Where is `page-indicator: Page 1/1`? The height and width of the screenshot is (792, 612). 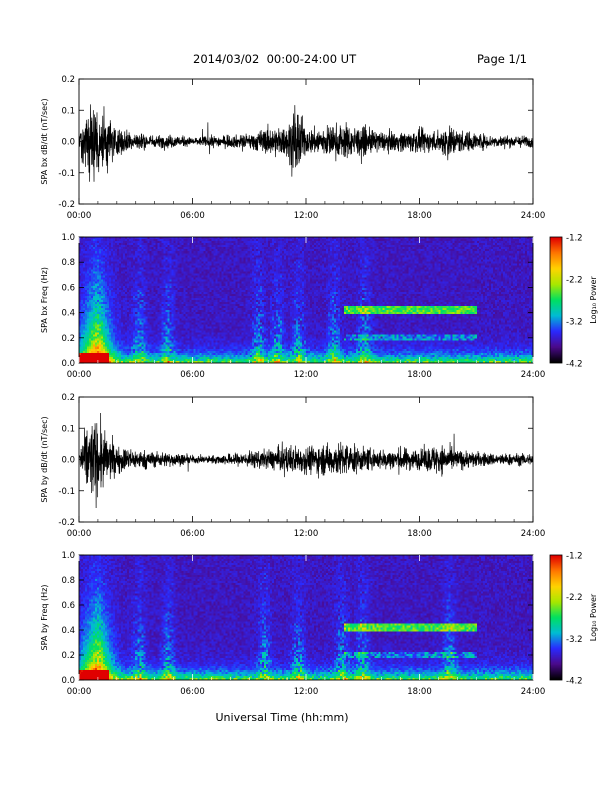 page-indicator: Page 1/1 is located at coordinates (502, 59).